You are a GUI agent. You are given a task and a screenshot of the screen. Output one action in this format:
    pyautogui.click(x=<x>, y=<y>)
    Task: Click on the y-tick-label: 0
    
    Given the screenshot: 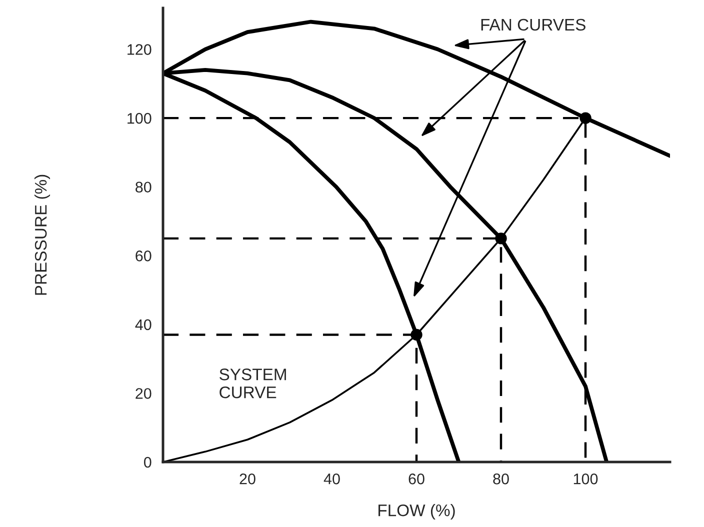 What is the action you would take?
    pyautogui.click(x=148, y=462)
    